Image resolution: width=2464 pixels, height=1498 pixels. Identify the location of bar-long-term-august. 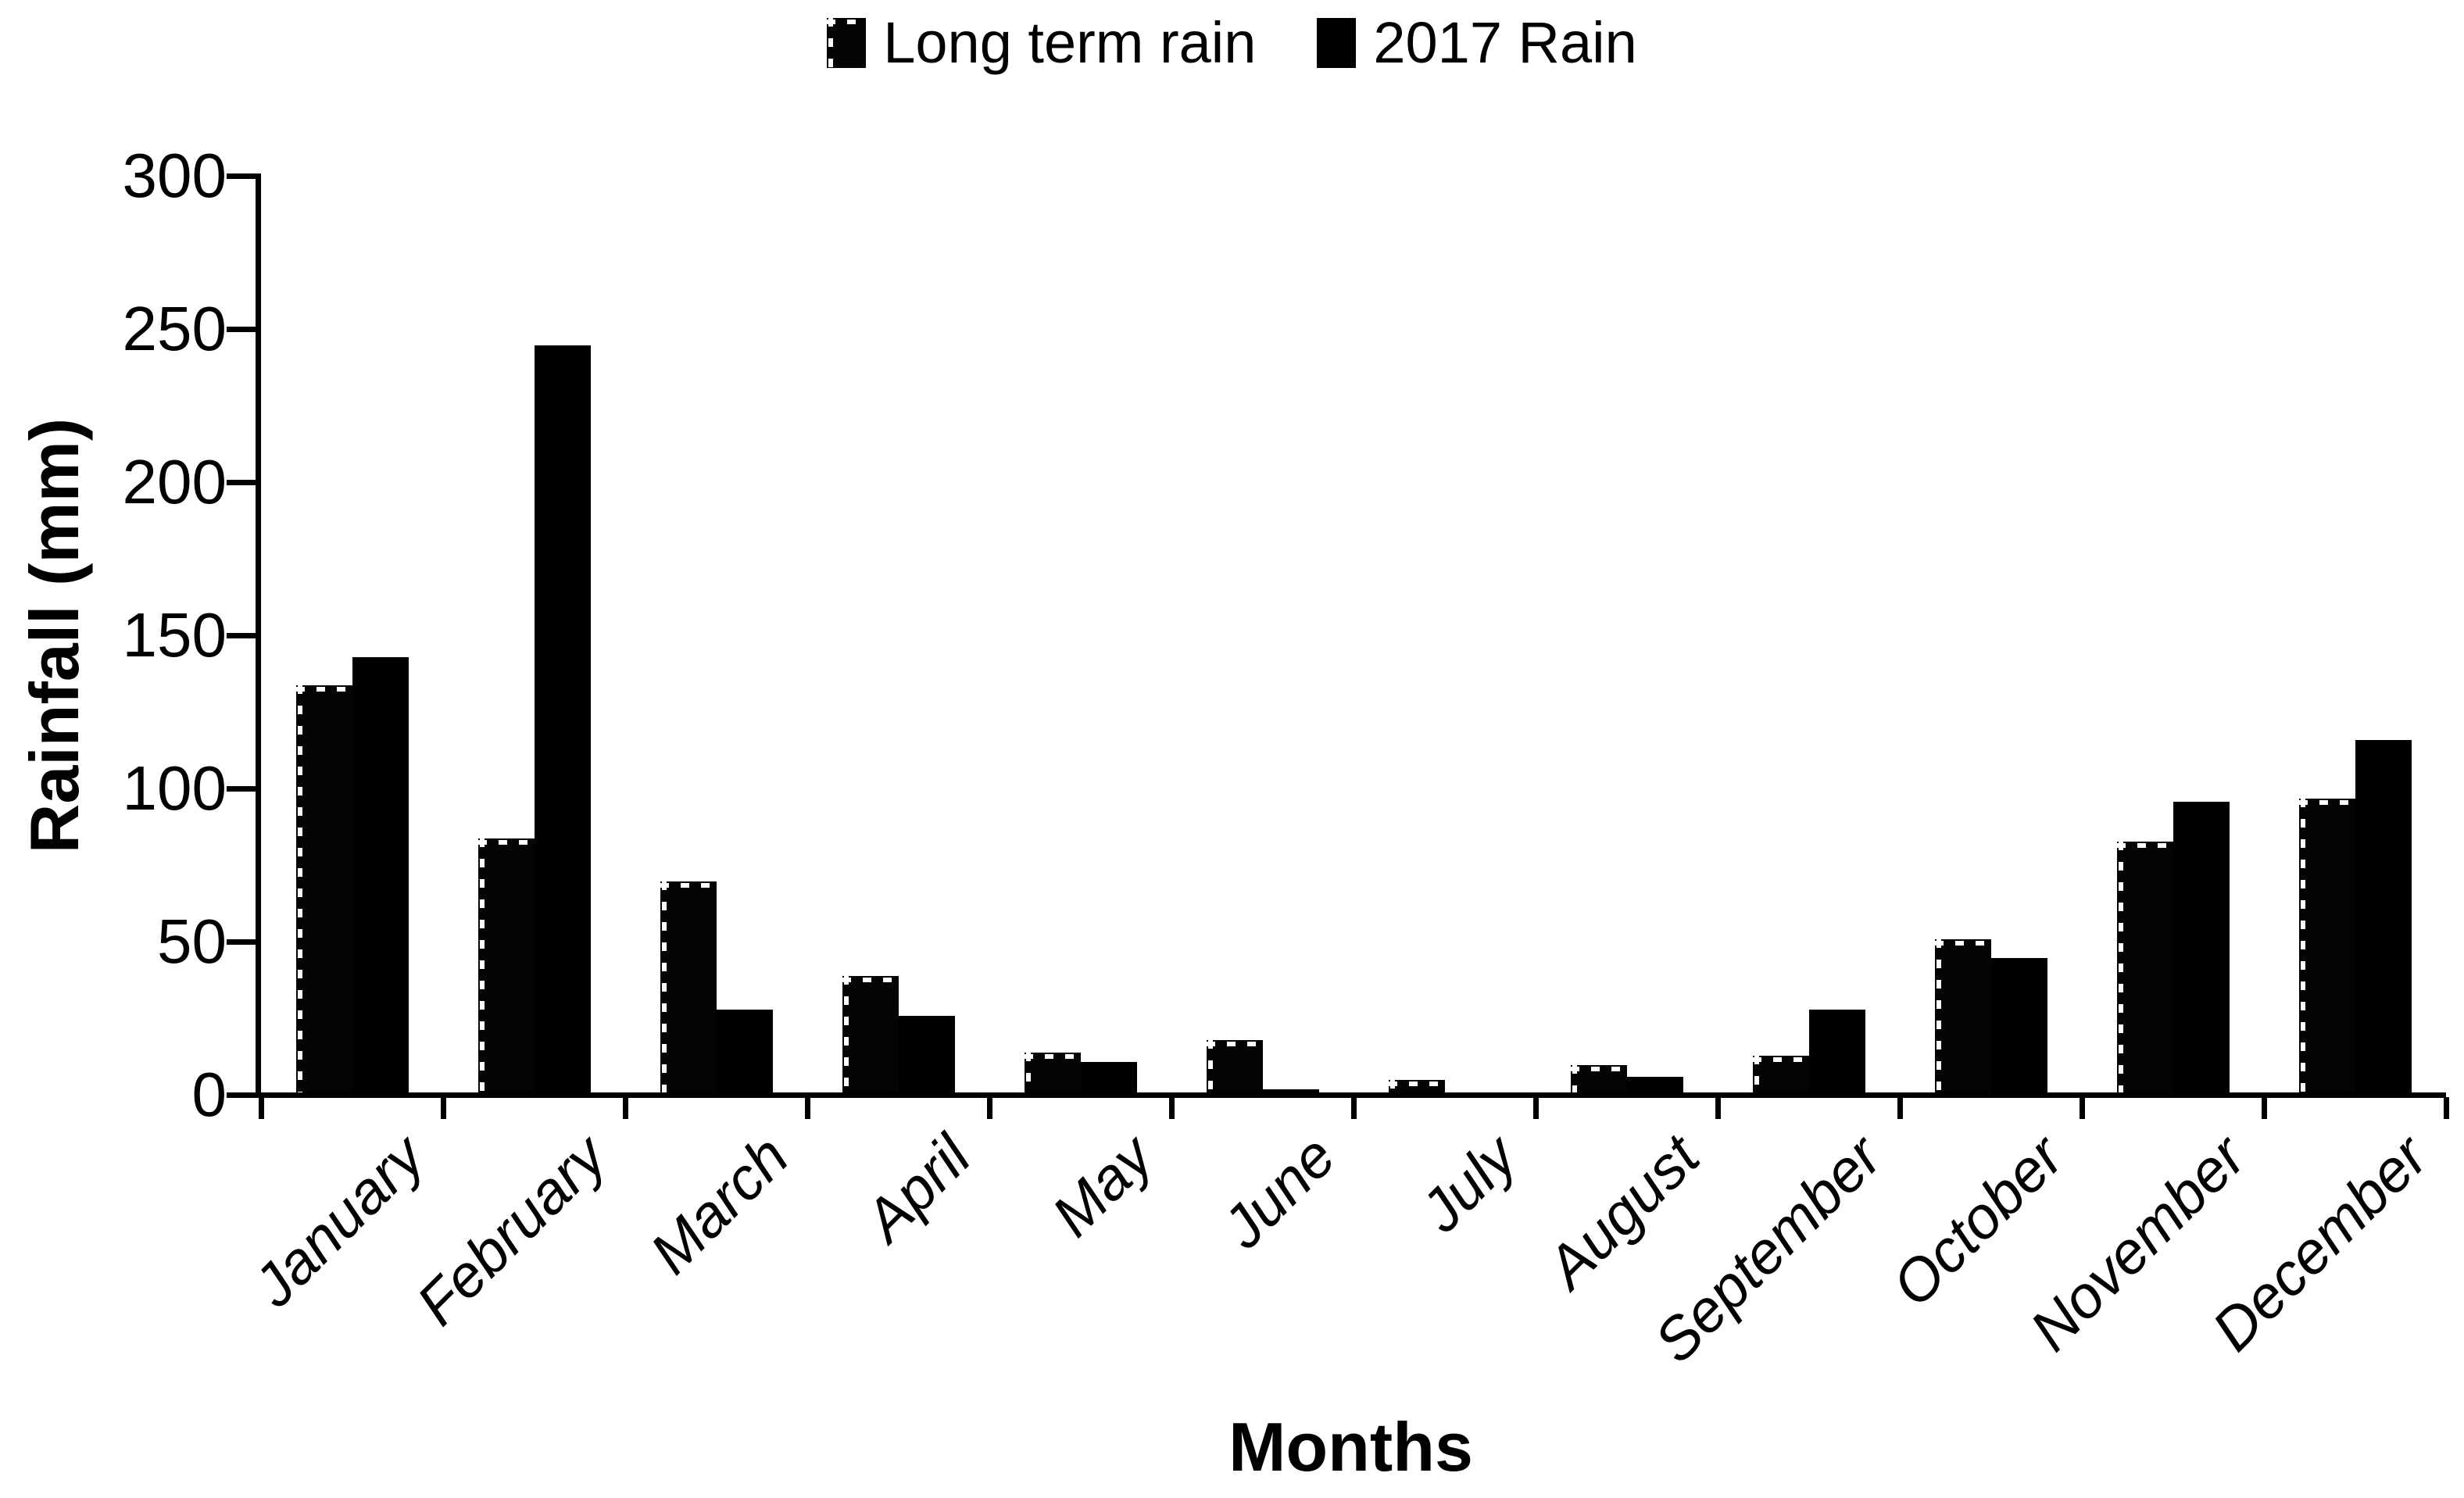
(1598, 1078).